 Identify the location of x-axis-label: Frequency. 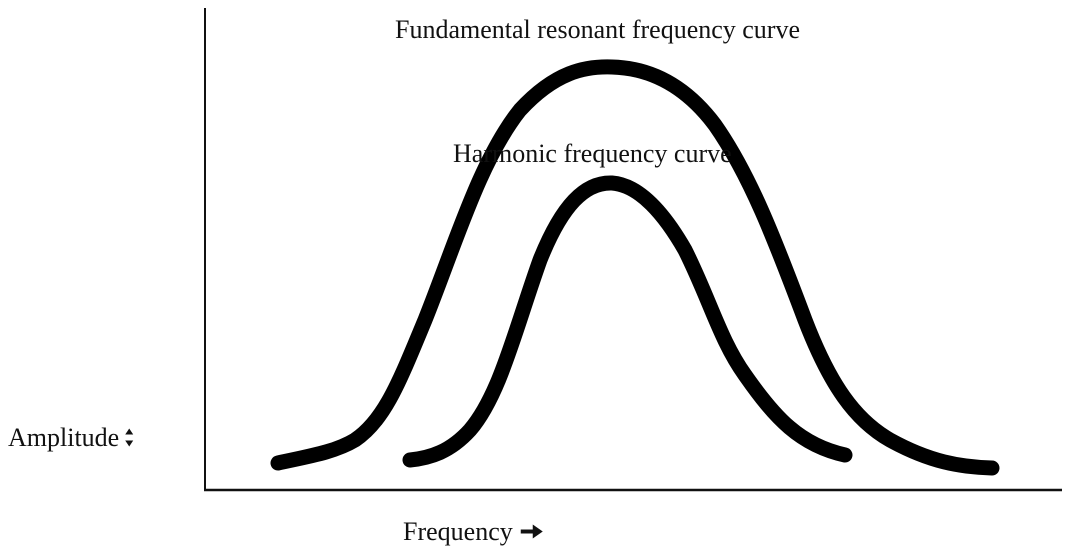
(458, 531).